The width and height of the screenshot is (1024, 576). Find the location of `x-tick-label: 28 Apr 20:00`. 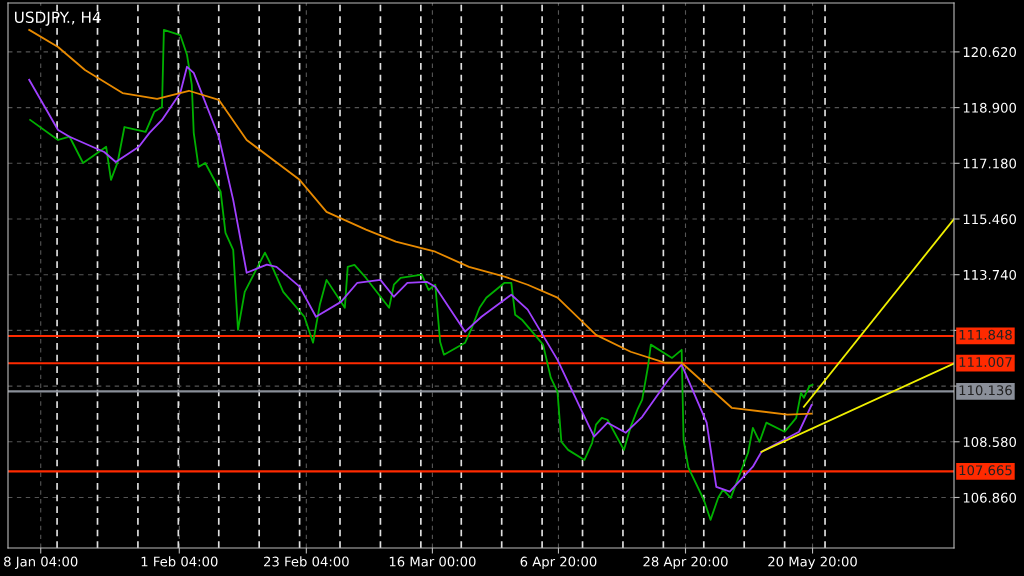

x-tick-label: 28 Apr 20:00 is located at coordinates (685, 563).